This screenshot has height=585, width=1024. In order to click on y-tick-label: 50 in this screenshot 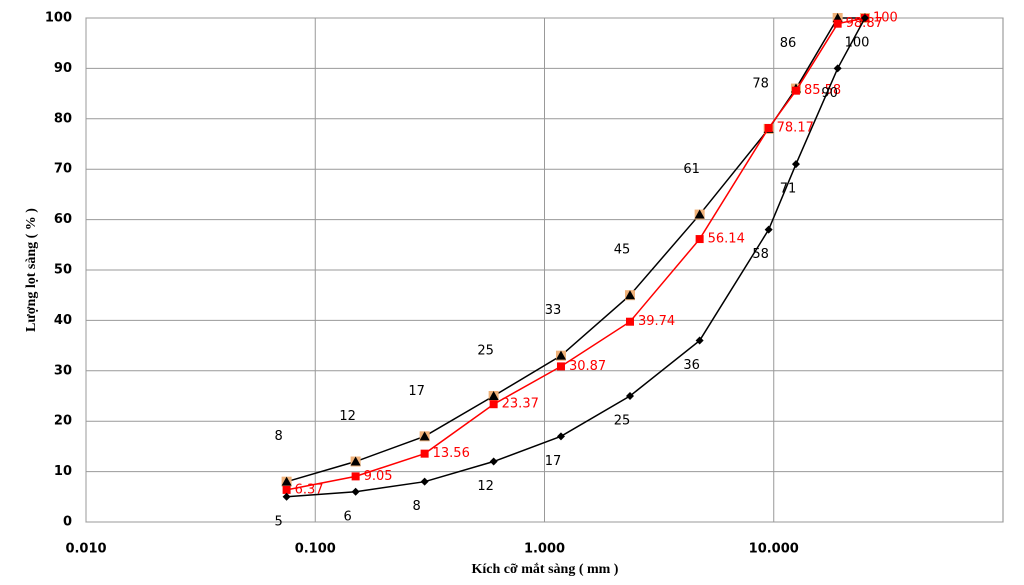, I will do `click(63, 270)`.